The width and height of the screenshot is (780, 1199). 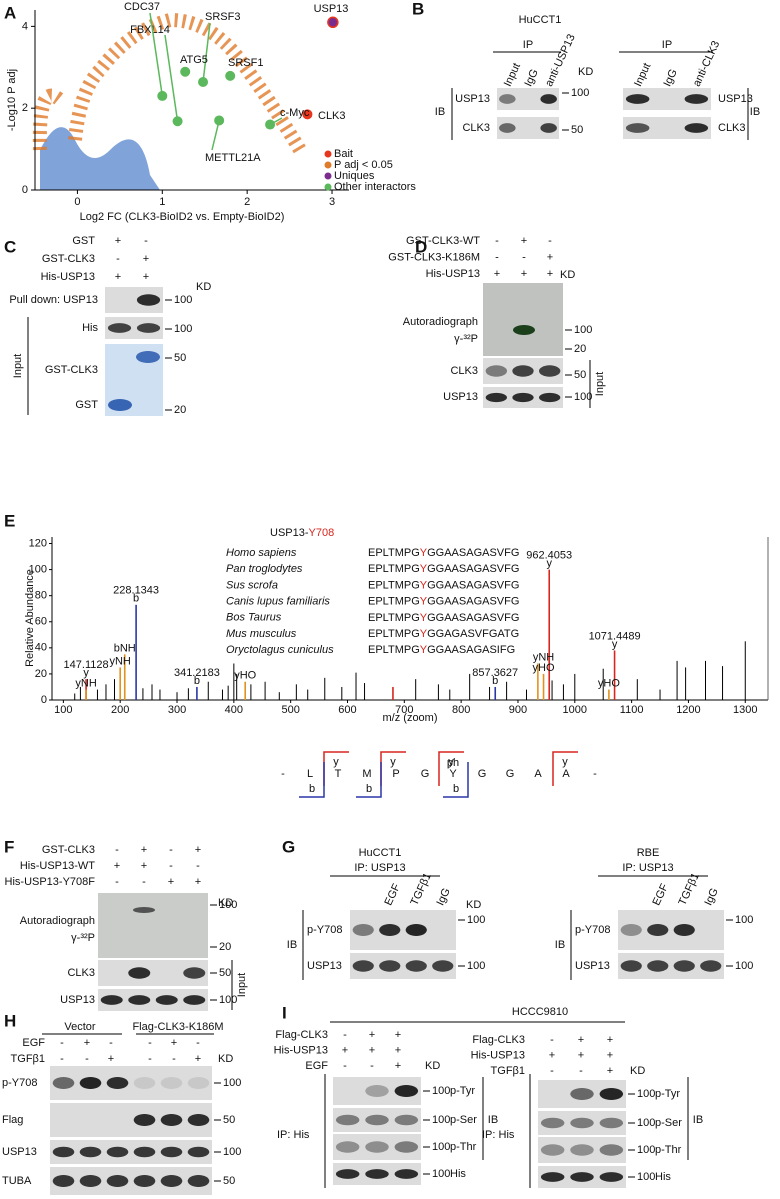 I want to click on y-ion-bracket, so click(x=451, y=768).